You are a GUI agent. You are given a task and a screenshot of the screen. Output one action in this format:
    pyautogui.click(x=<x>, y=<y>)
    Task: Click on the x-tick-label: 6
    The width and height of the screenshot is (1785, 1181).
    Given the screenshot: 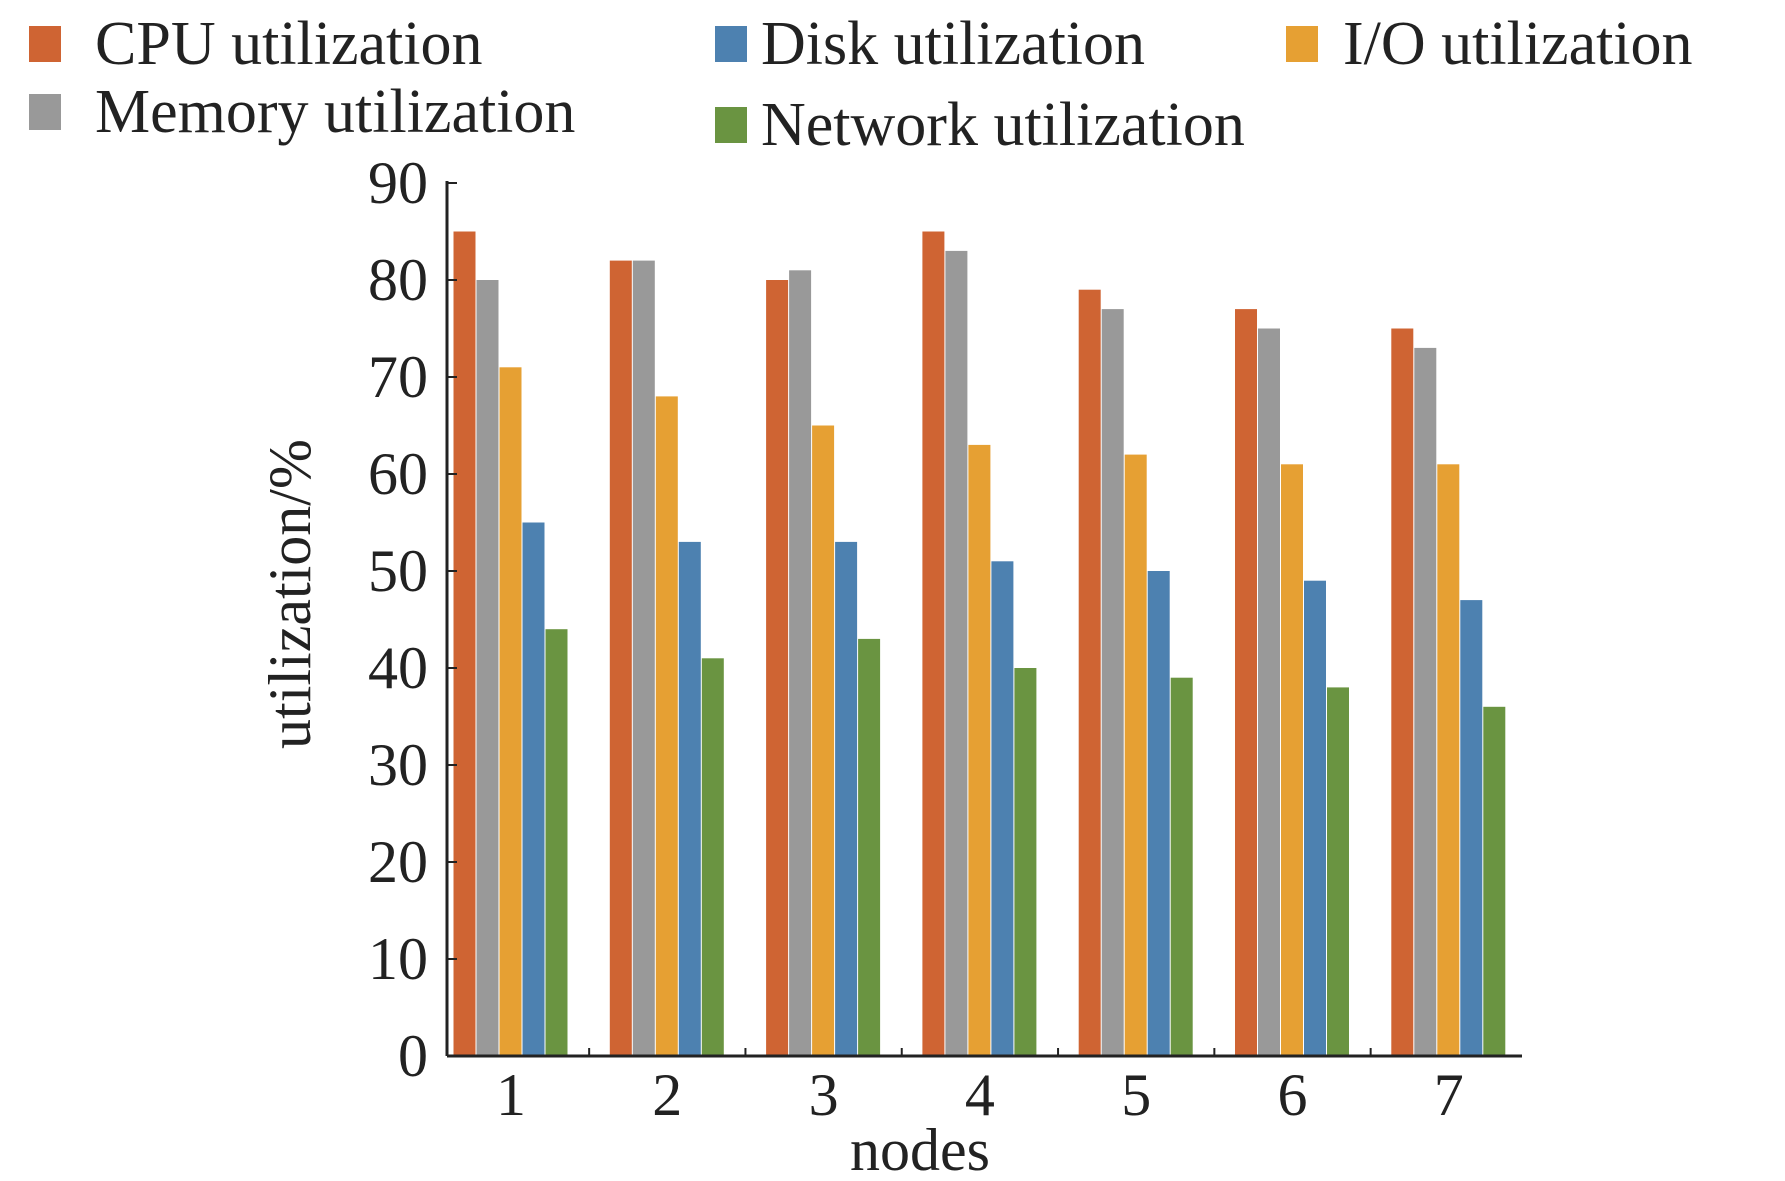 What is the action you would take?
    pyautogui.click(x=1293, y=1095)
    